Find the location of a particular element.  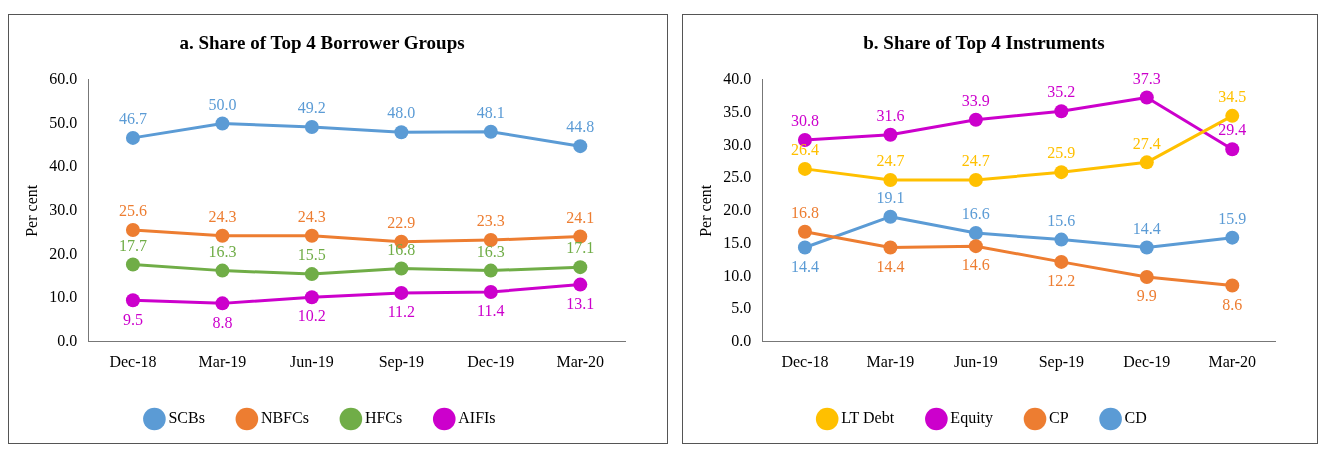

legend-label: LT Debt is located at coordinates (868, 418).